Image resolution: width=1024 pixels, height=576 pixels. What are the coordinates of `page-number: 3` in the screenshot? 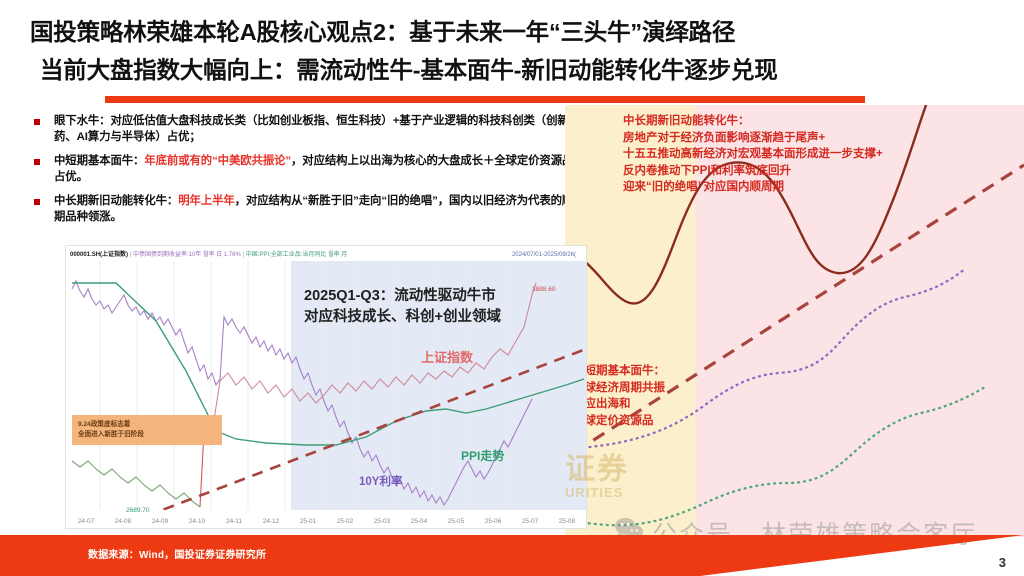 It's located at (1002, 562).